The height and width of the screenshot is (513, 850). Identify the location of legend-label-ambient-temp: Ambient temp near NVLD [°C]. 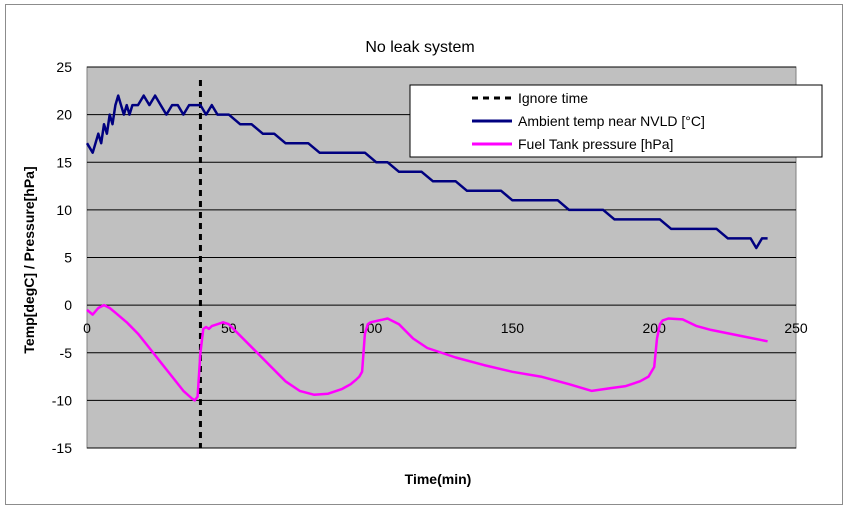
(611, 121).